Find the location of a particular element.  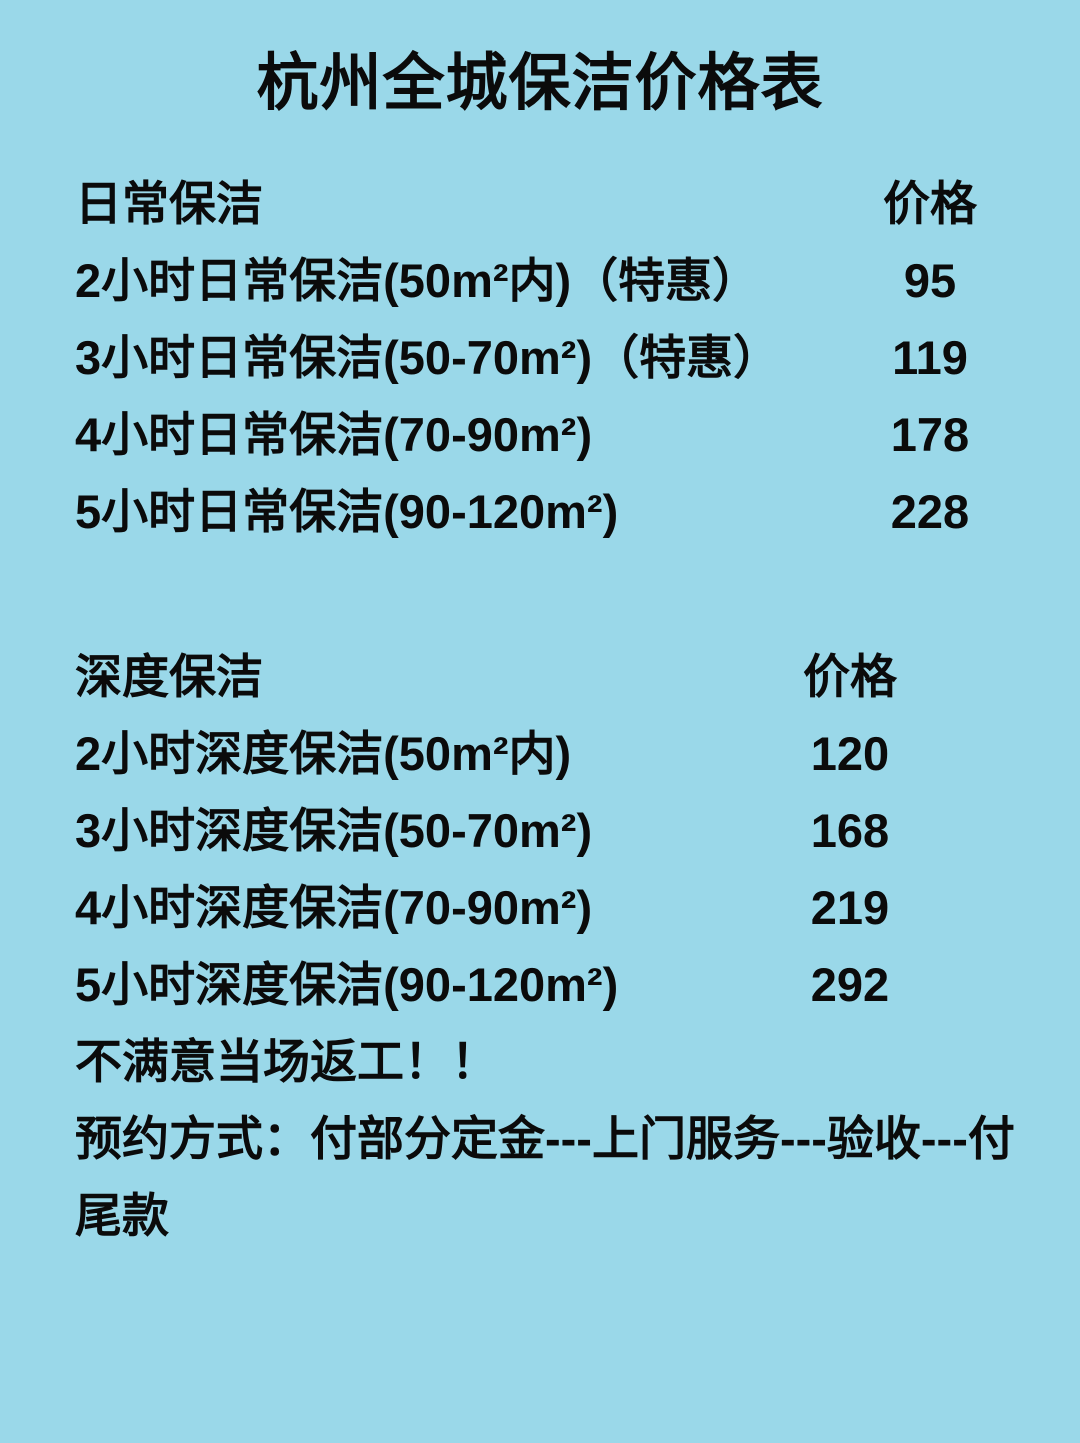

service-label: 2小时日常保洁(50m²内)（特惠） is located at coordinates (417, 280).